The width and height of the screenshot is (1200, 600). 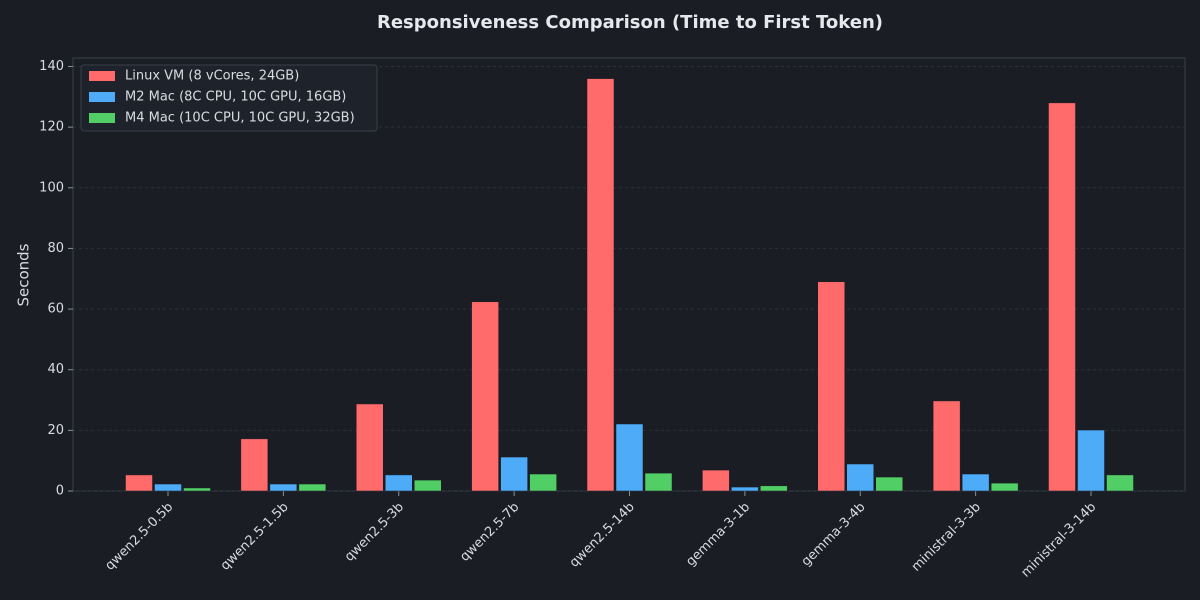 I want to click on y-tick-label: 120, so click(x=51, y=127).